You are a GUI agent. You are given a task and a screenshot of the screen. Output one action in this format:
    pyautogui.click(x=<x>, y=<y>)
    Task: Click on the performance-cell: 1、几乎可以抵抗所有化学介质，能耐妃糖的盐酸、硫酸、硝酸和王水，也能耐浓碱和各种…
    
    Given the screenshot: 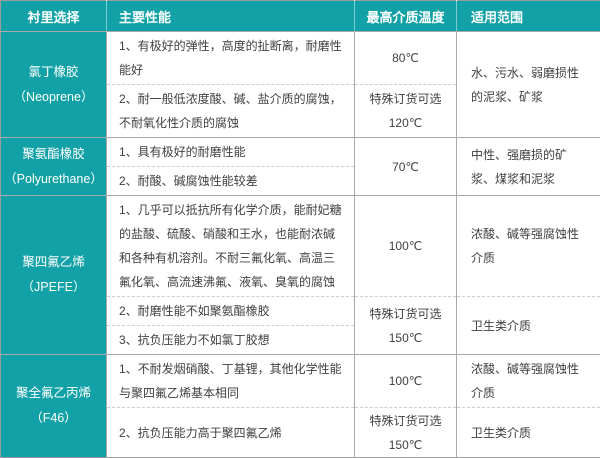 What is the action you would take?
    pyautogui.click(x=231, y=246)
    